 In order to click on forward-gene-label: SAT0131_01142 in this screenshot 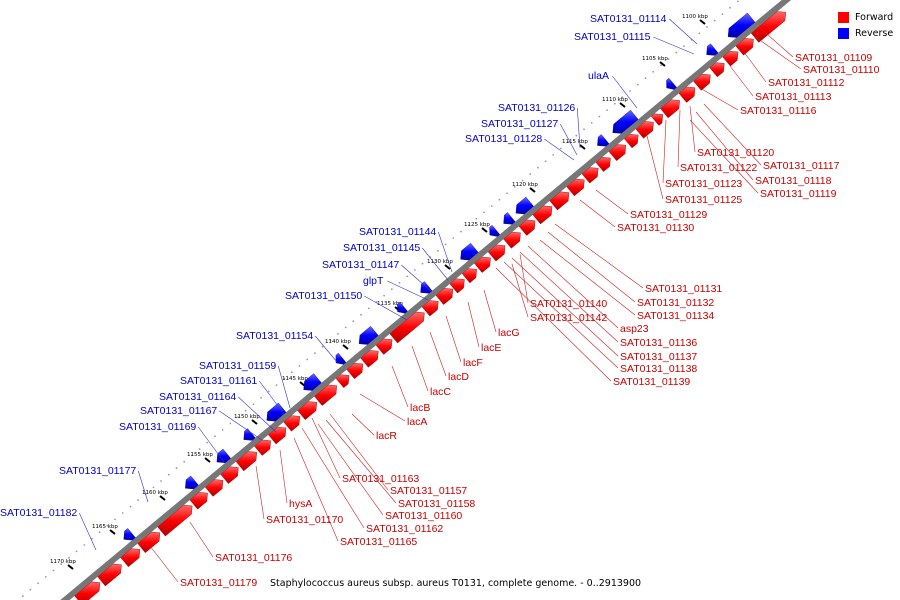, I will do `click(568, 318)`.